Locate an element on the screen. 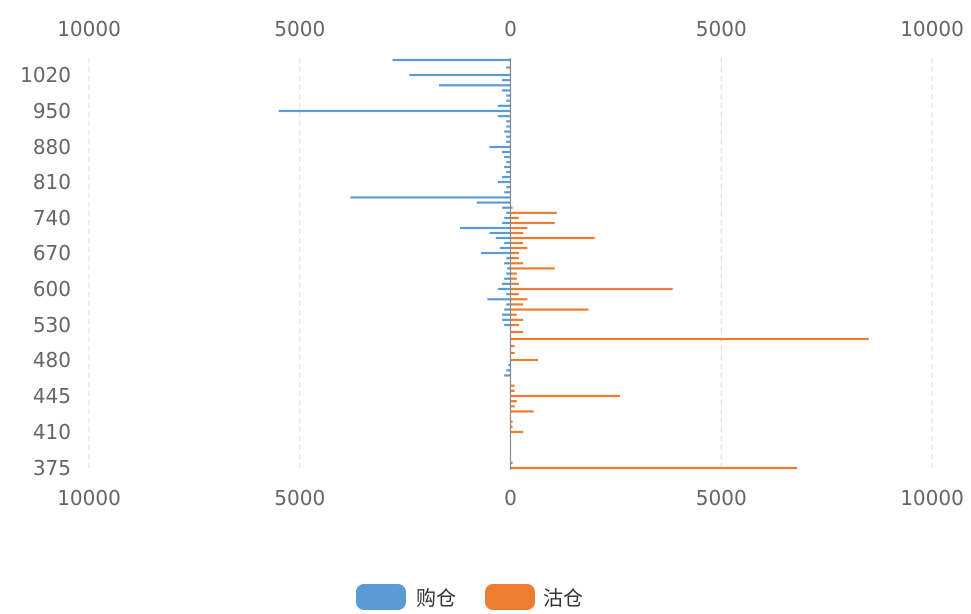  y-tick-670: 670 is located at coordinates (52, 253).